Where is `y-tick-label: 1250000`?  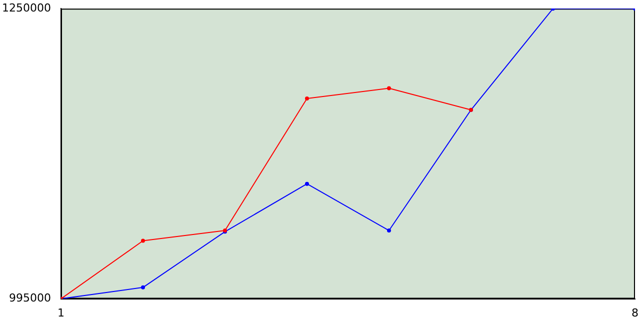
y-tick-label: 1250000 is located at coordinates (26, 7).